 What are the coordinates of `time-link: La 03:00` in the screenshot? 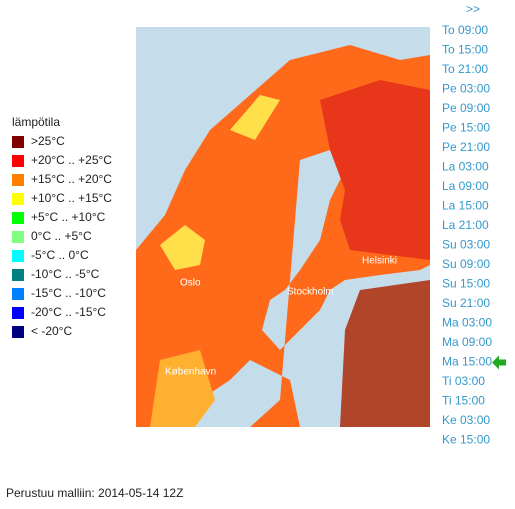 It's located at (465, 167).